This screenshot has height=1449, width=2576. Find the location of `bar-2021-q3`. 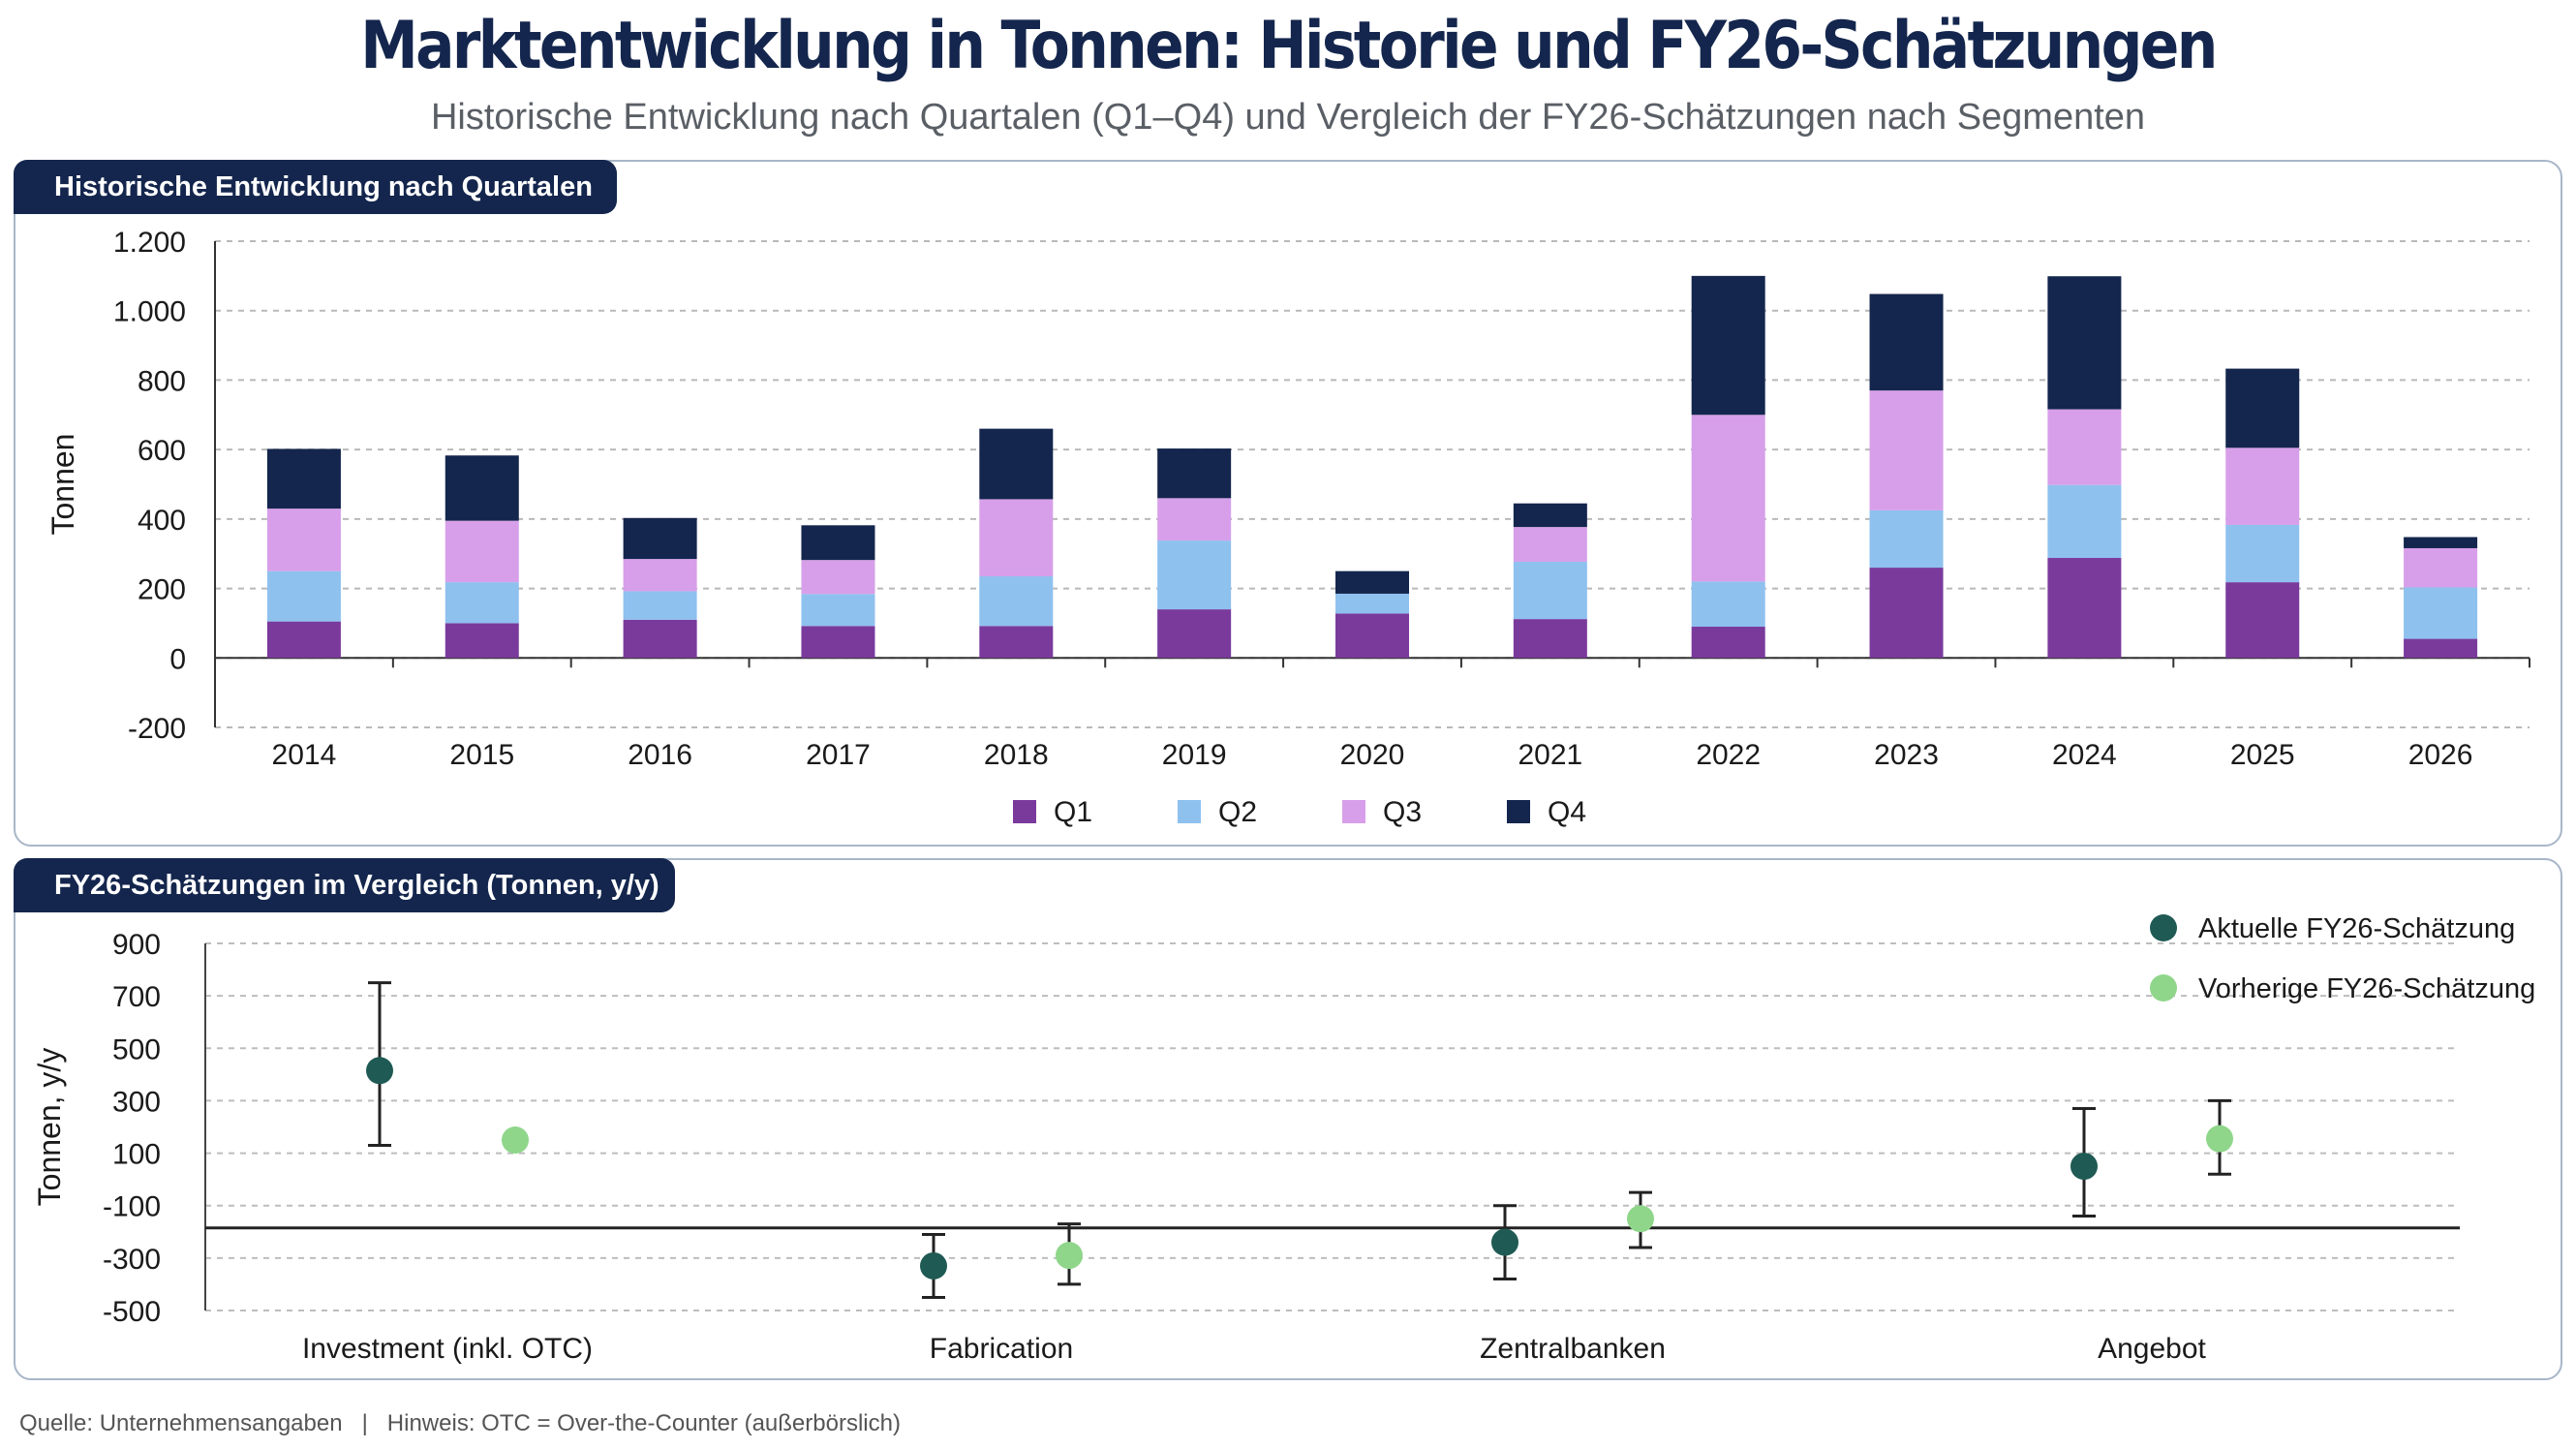

bar-2021-q3 is located at coordinates (1550, 545).